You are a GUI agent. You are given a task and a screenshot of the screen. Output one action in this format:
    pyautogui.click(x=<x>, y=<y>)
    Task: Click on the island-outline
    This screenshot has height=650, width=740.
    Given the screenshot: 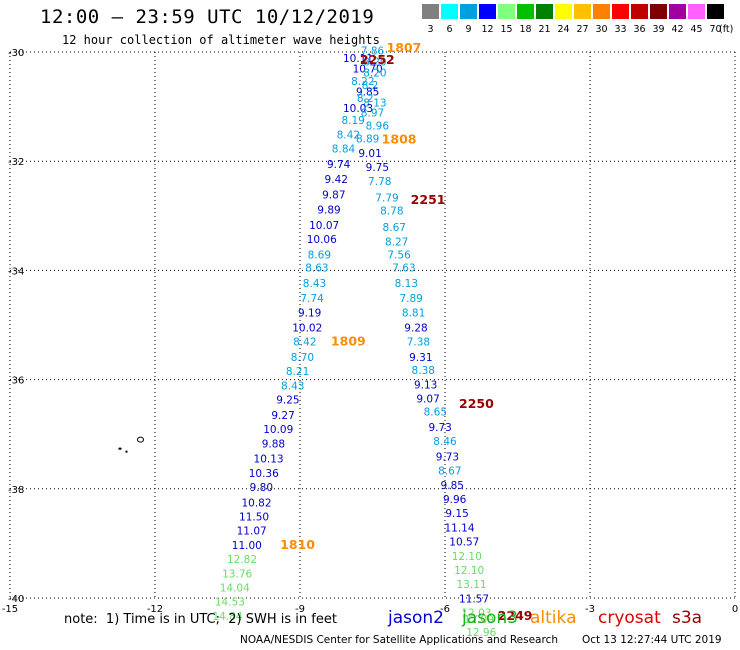 What is the action you would take?
    pyautogui.click(x=140, y=439)
    